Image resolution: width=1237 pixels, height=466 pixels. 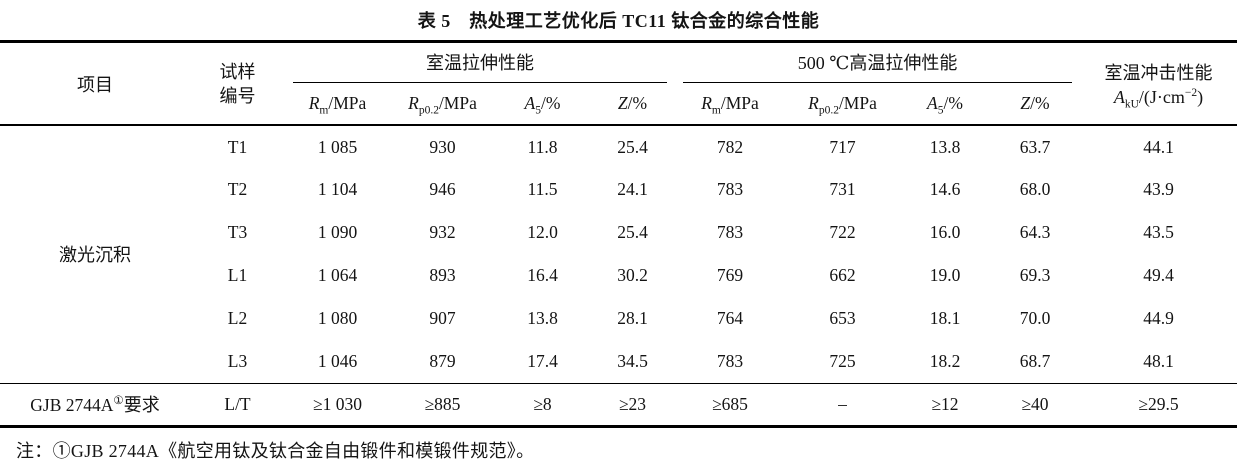 I want to click on table-cell: 64.3, so click(x=1035, y=232).